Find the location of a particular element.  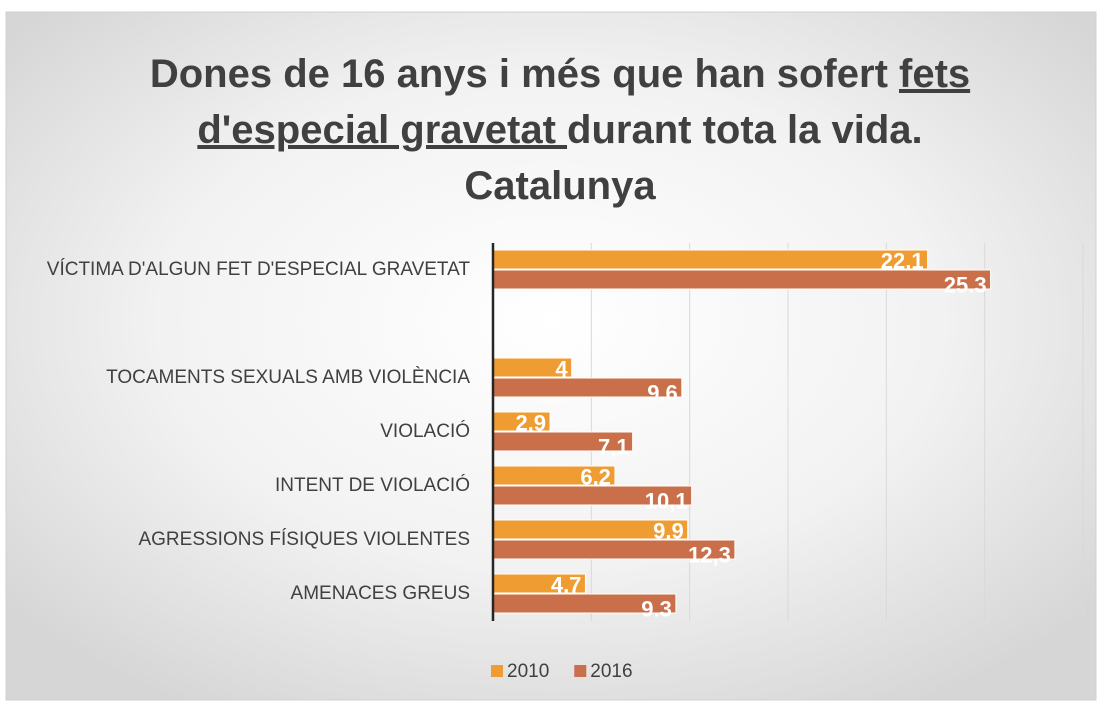

title-segment: Catalunya is located at coordinates (560, 186).